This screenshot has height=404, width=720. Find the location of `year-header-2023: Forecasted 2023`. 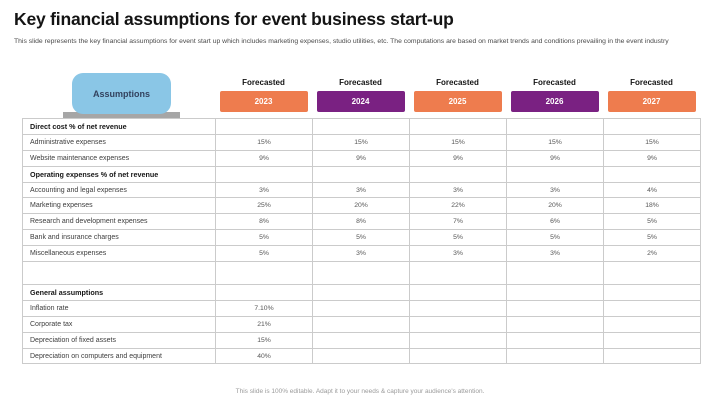

year-header-2023: Forecasted 2023 is located at coordinates (263, 98).